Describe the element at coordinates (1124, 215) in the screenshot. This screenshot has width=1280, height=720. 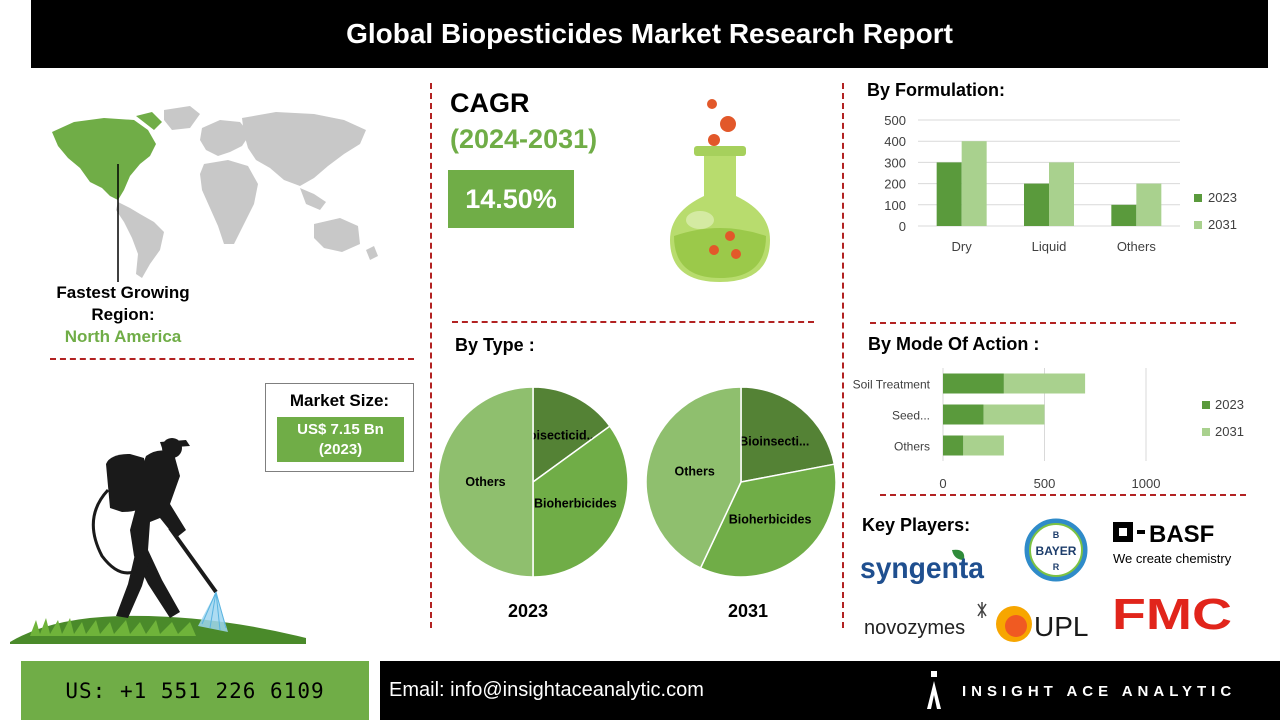
I see `bar-2023-others` at that location.